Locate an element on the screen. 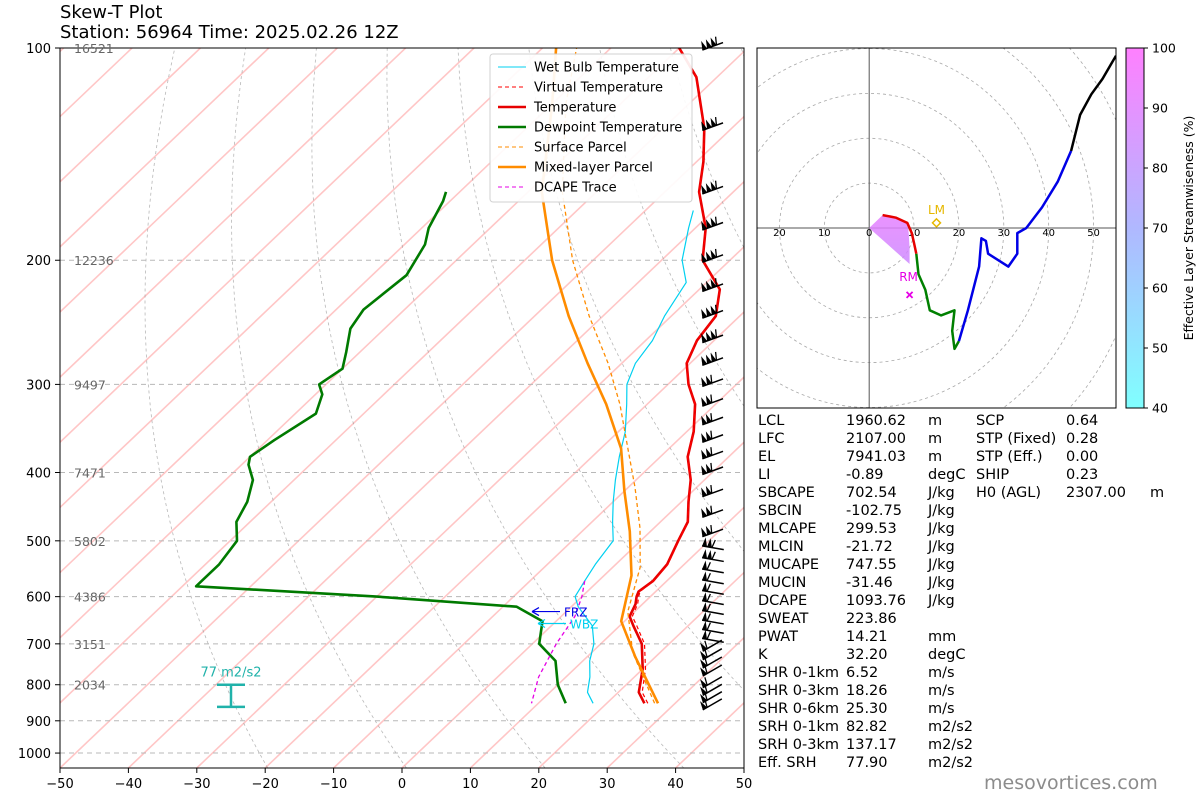 This screenshot has height=800, width=1200. stat-right-value: 0.64 is located at coordinates (1082, 421).